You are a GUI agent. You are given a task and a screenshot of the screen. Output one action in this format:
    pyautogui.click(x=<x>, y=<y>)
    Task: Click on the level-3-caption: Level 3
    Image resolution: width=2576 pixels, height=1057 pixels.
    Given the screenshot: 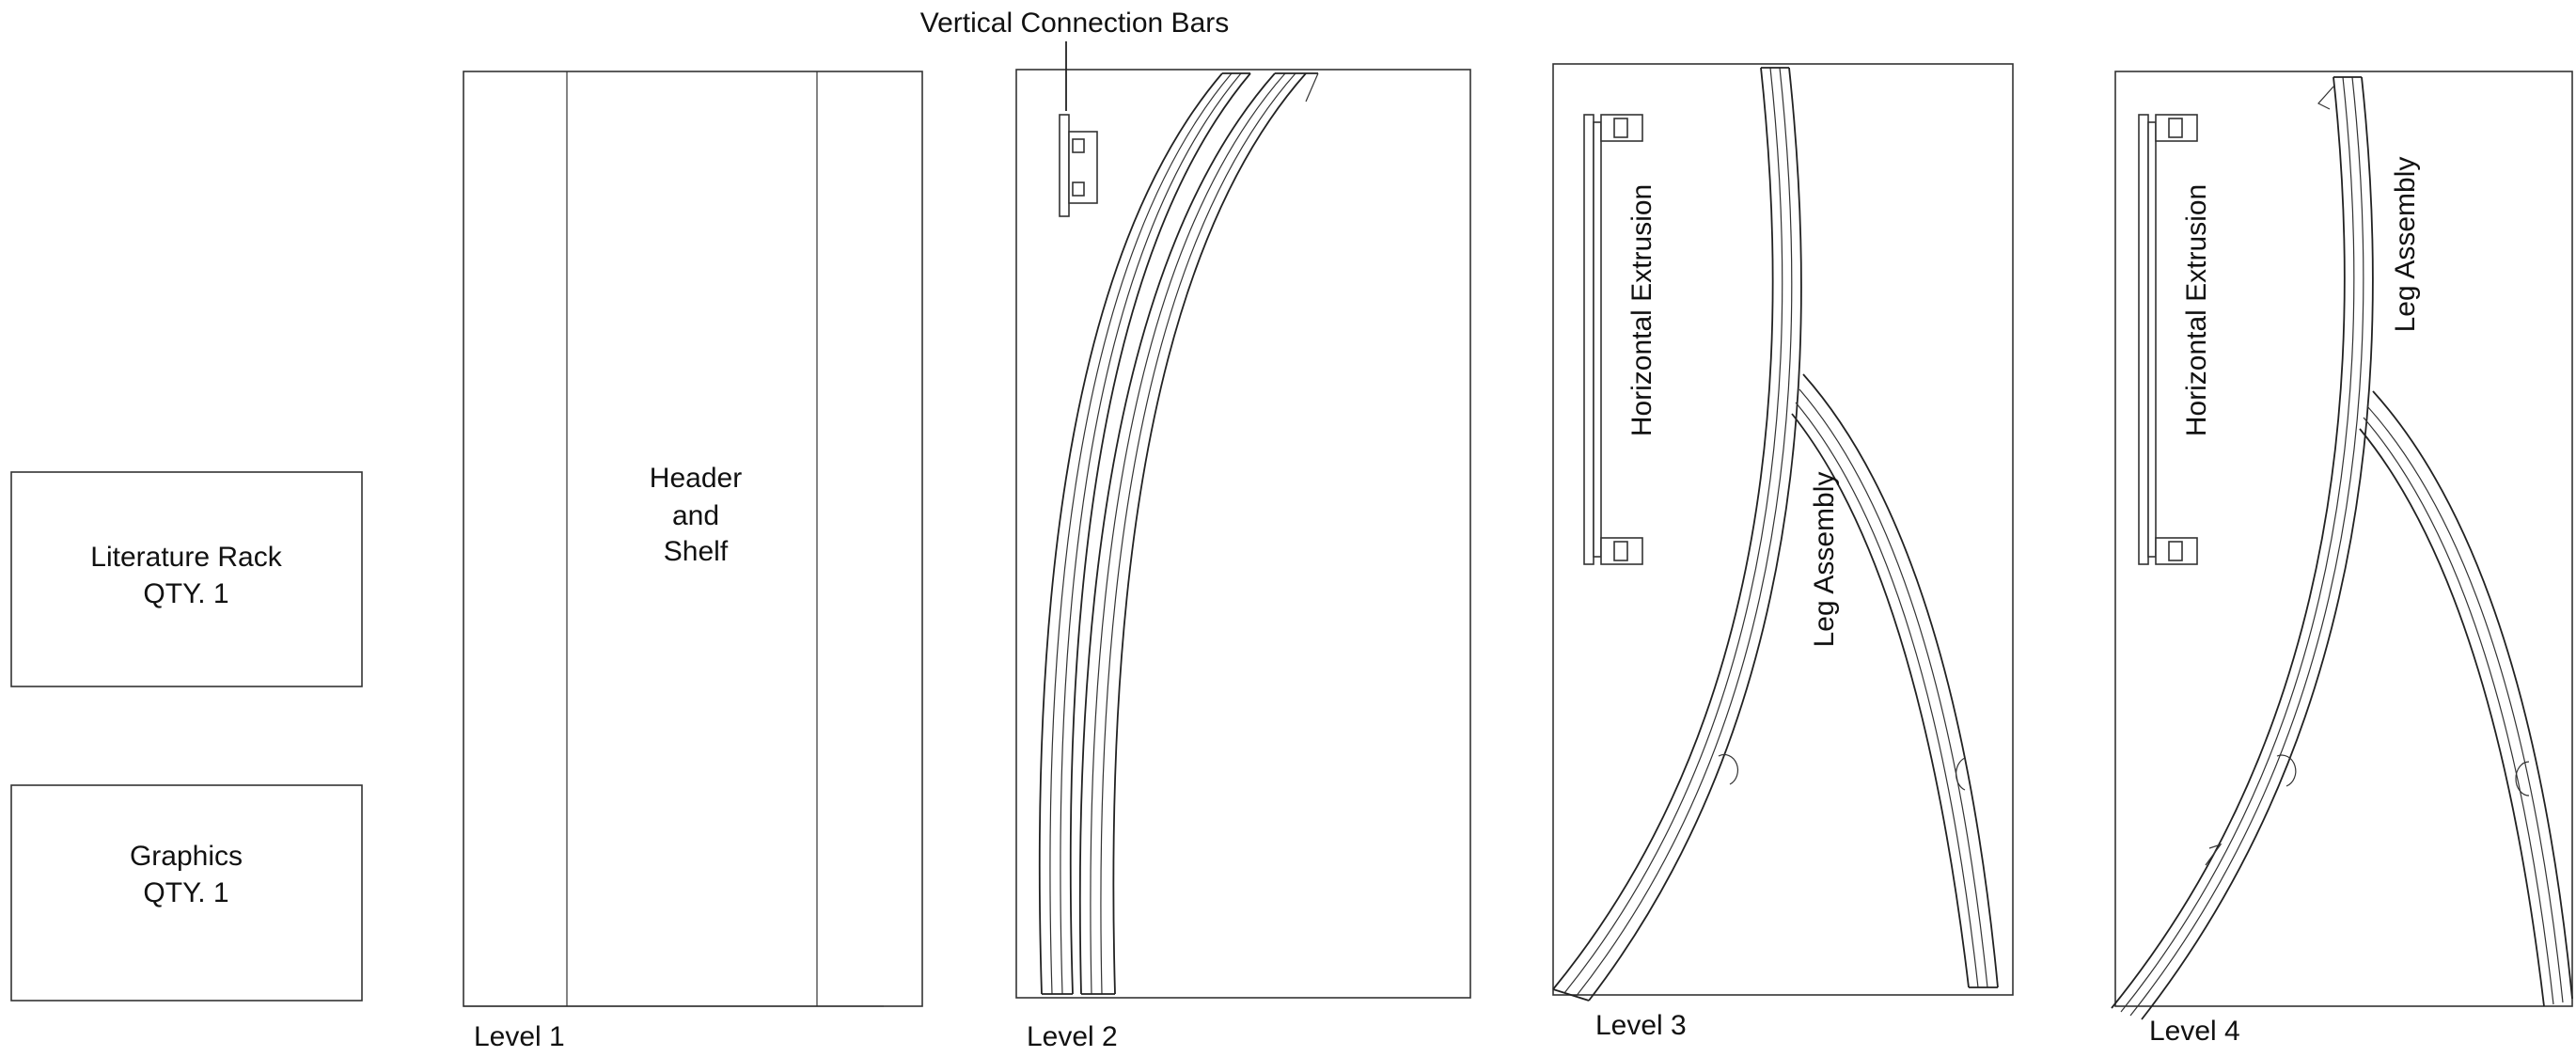 What is the action you would take?
    pyautogui.click(x=1641, y=1025)
    